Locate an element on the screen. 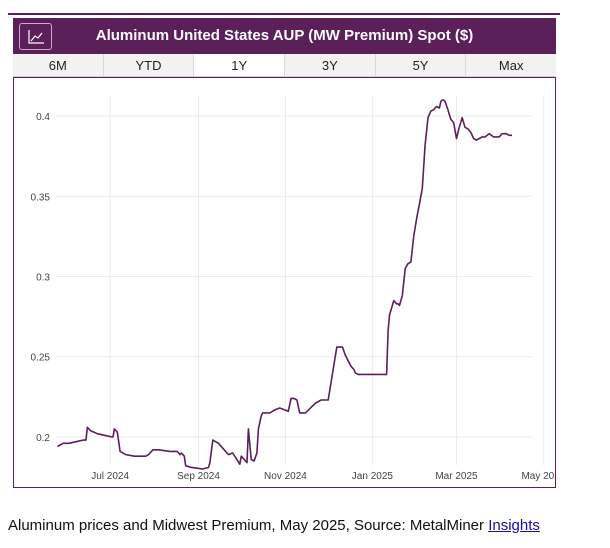 This screenshot has width=610, height=548. tab-max: Max is located at coordinates (511, 65).